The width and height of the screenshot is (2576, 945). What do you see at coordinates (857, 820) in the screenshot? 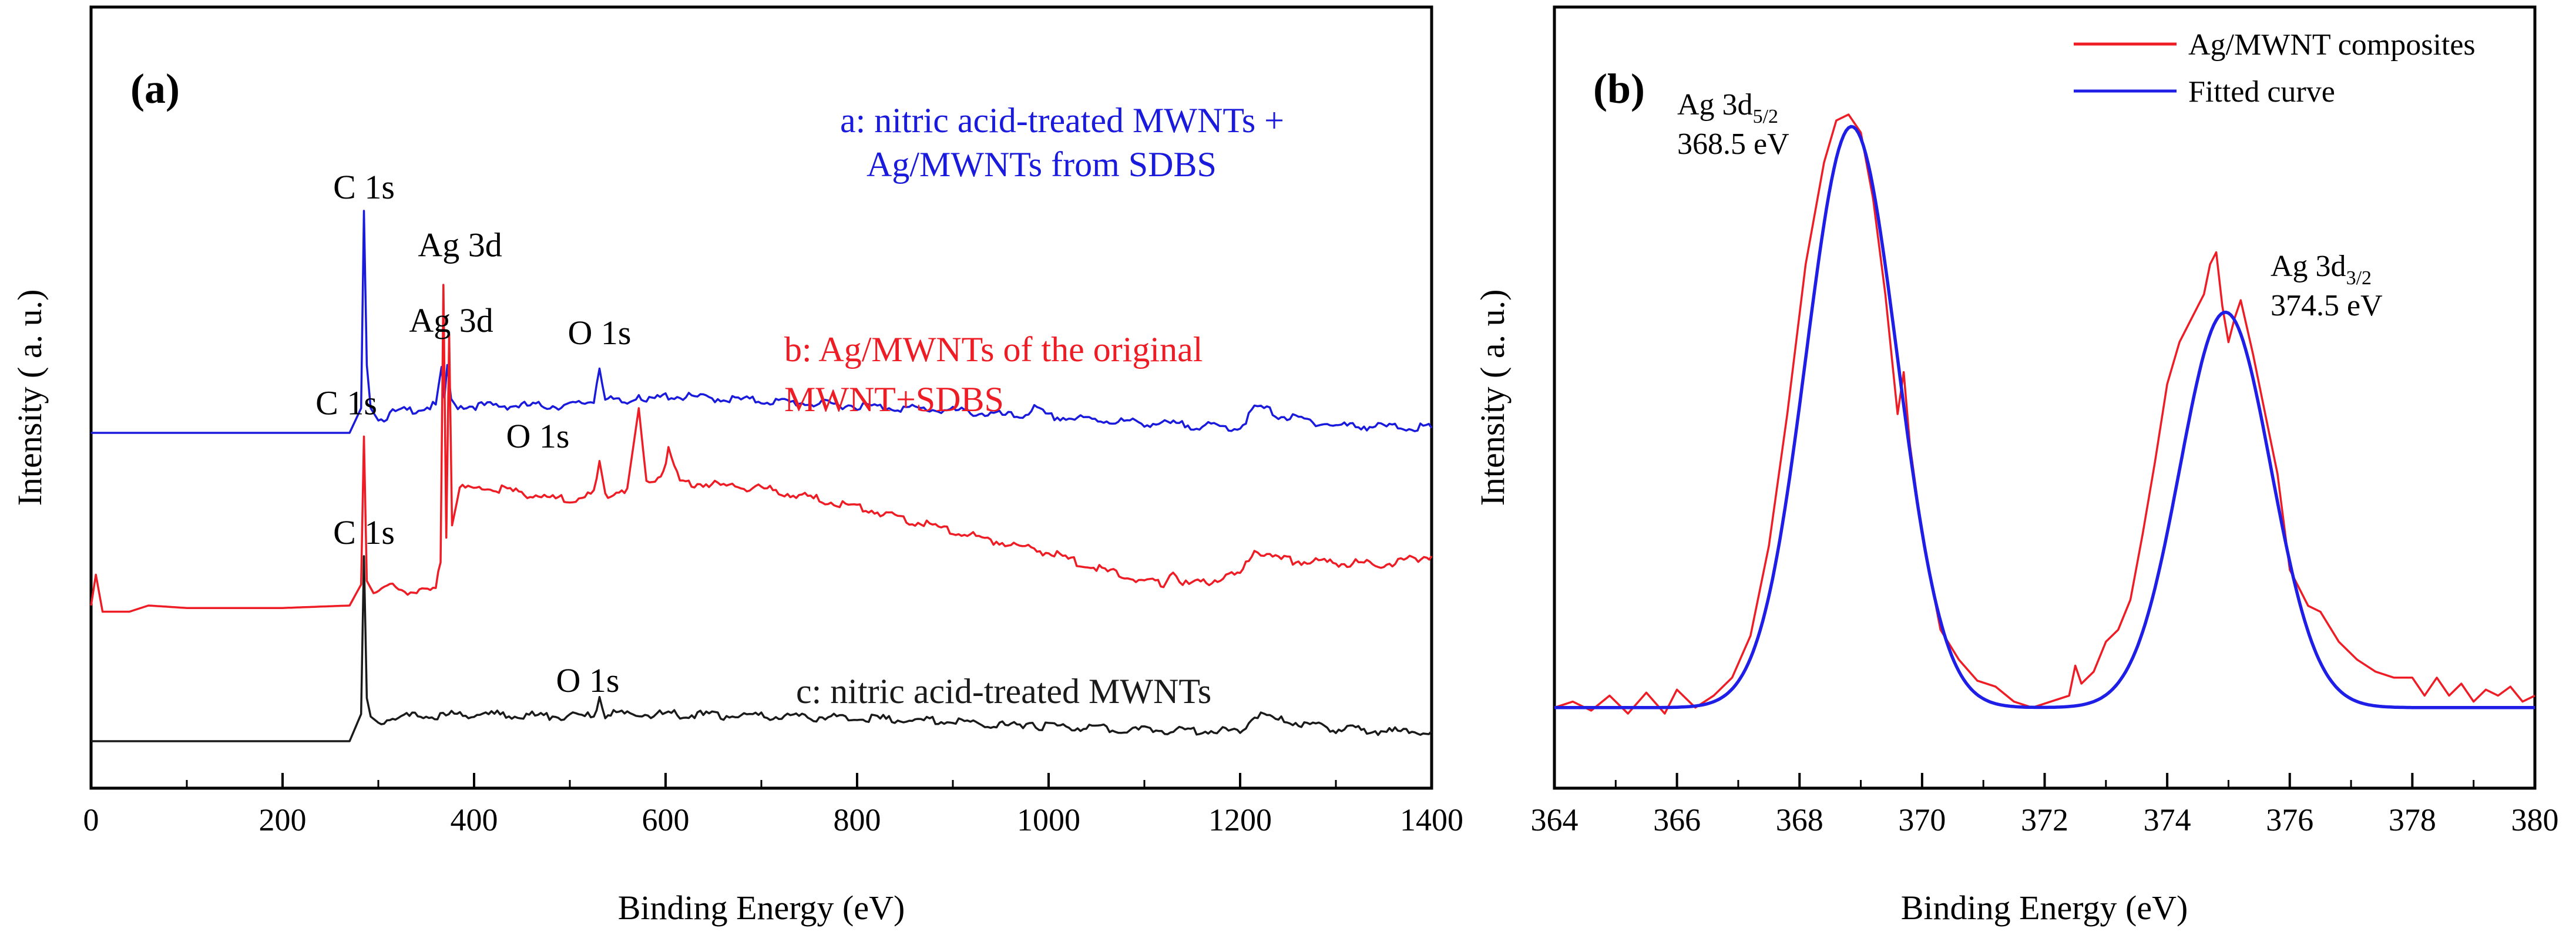
I see `x-tick-label-a-800: 800` at bounding box center [857, 820].